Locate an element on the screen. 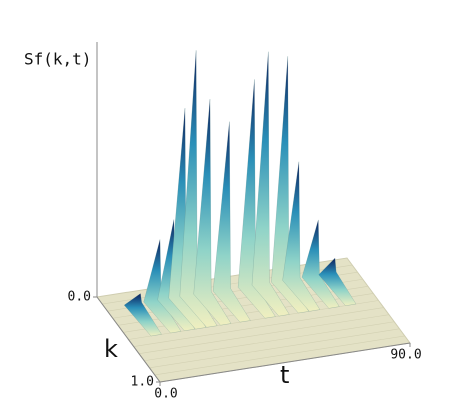 This screenshot has width=474, height=406. z-axis-label: Sf(k,t) is located at coordinates (57, 59).